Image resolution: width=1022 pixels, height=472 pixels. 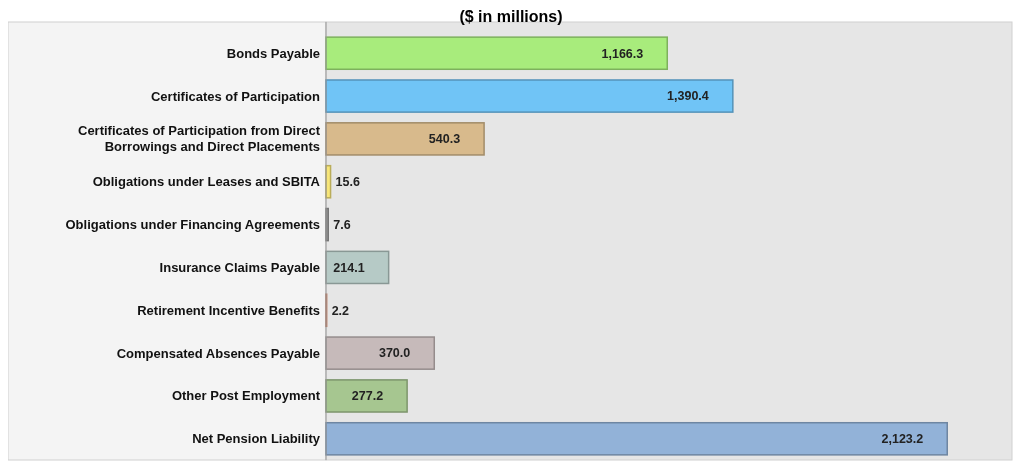 I want to click on y-tick-label: Certificates of Participation, so click(x=235, y=96).